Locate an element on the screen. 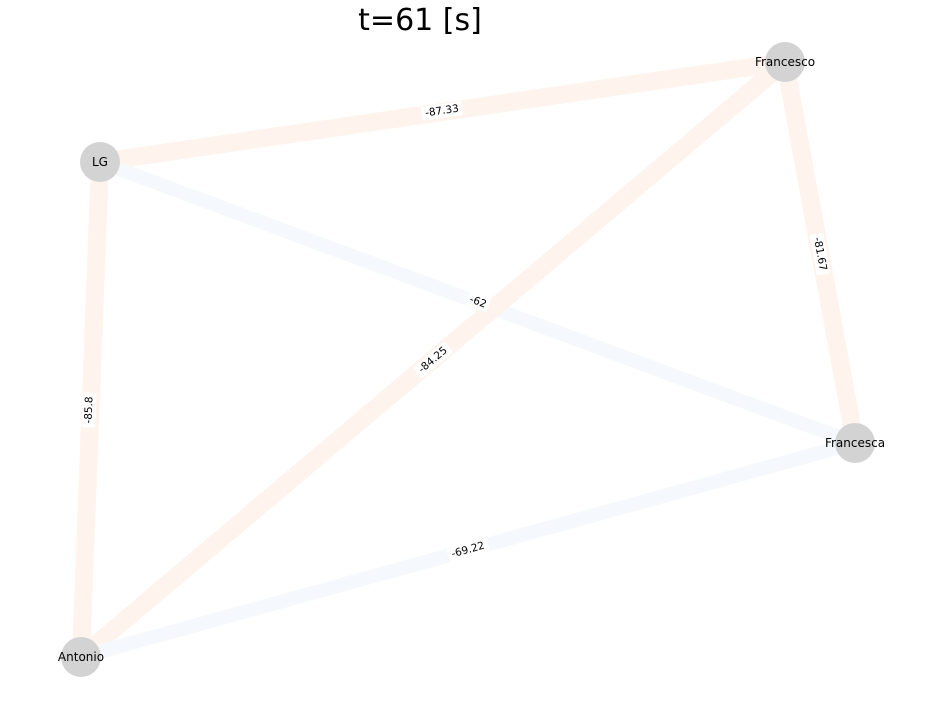 The image size is (936, 720). edge-label-antonio-francesca: -69.22 is located at coordinates (468, 550).